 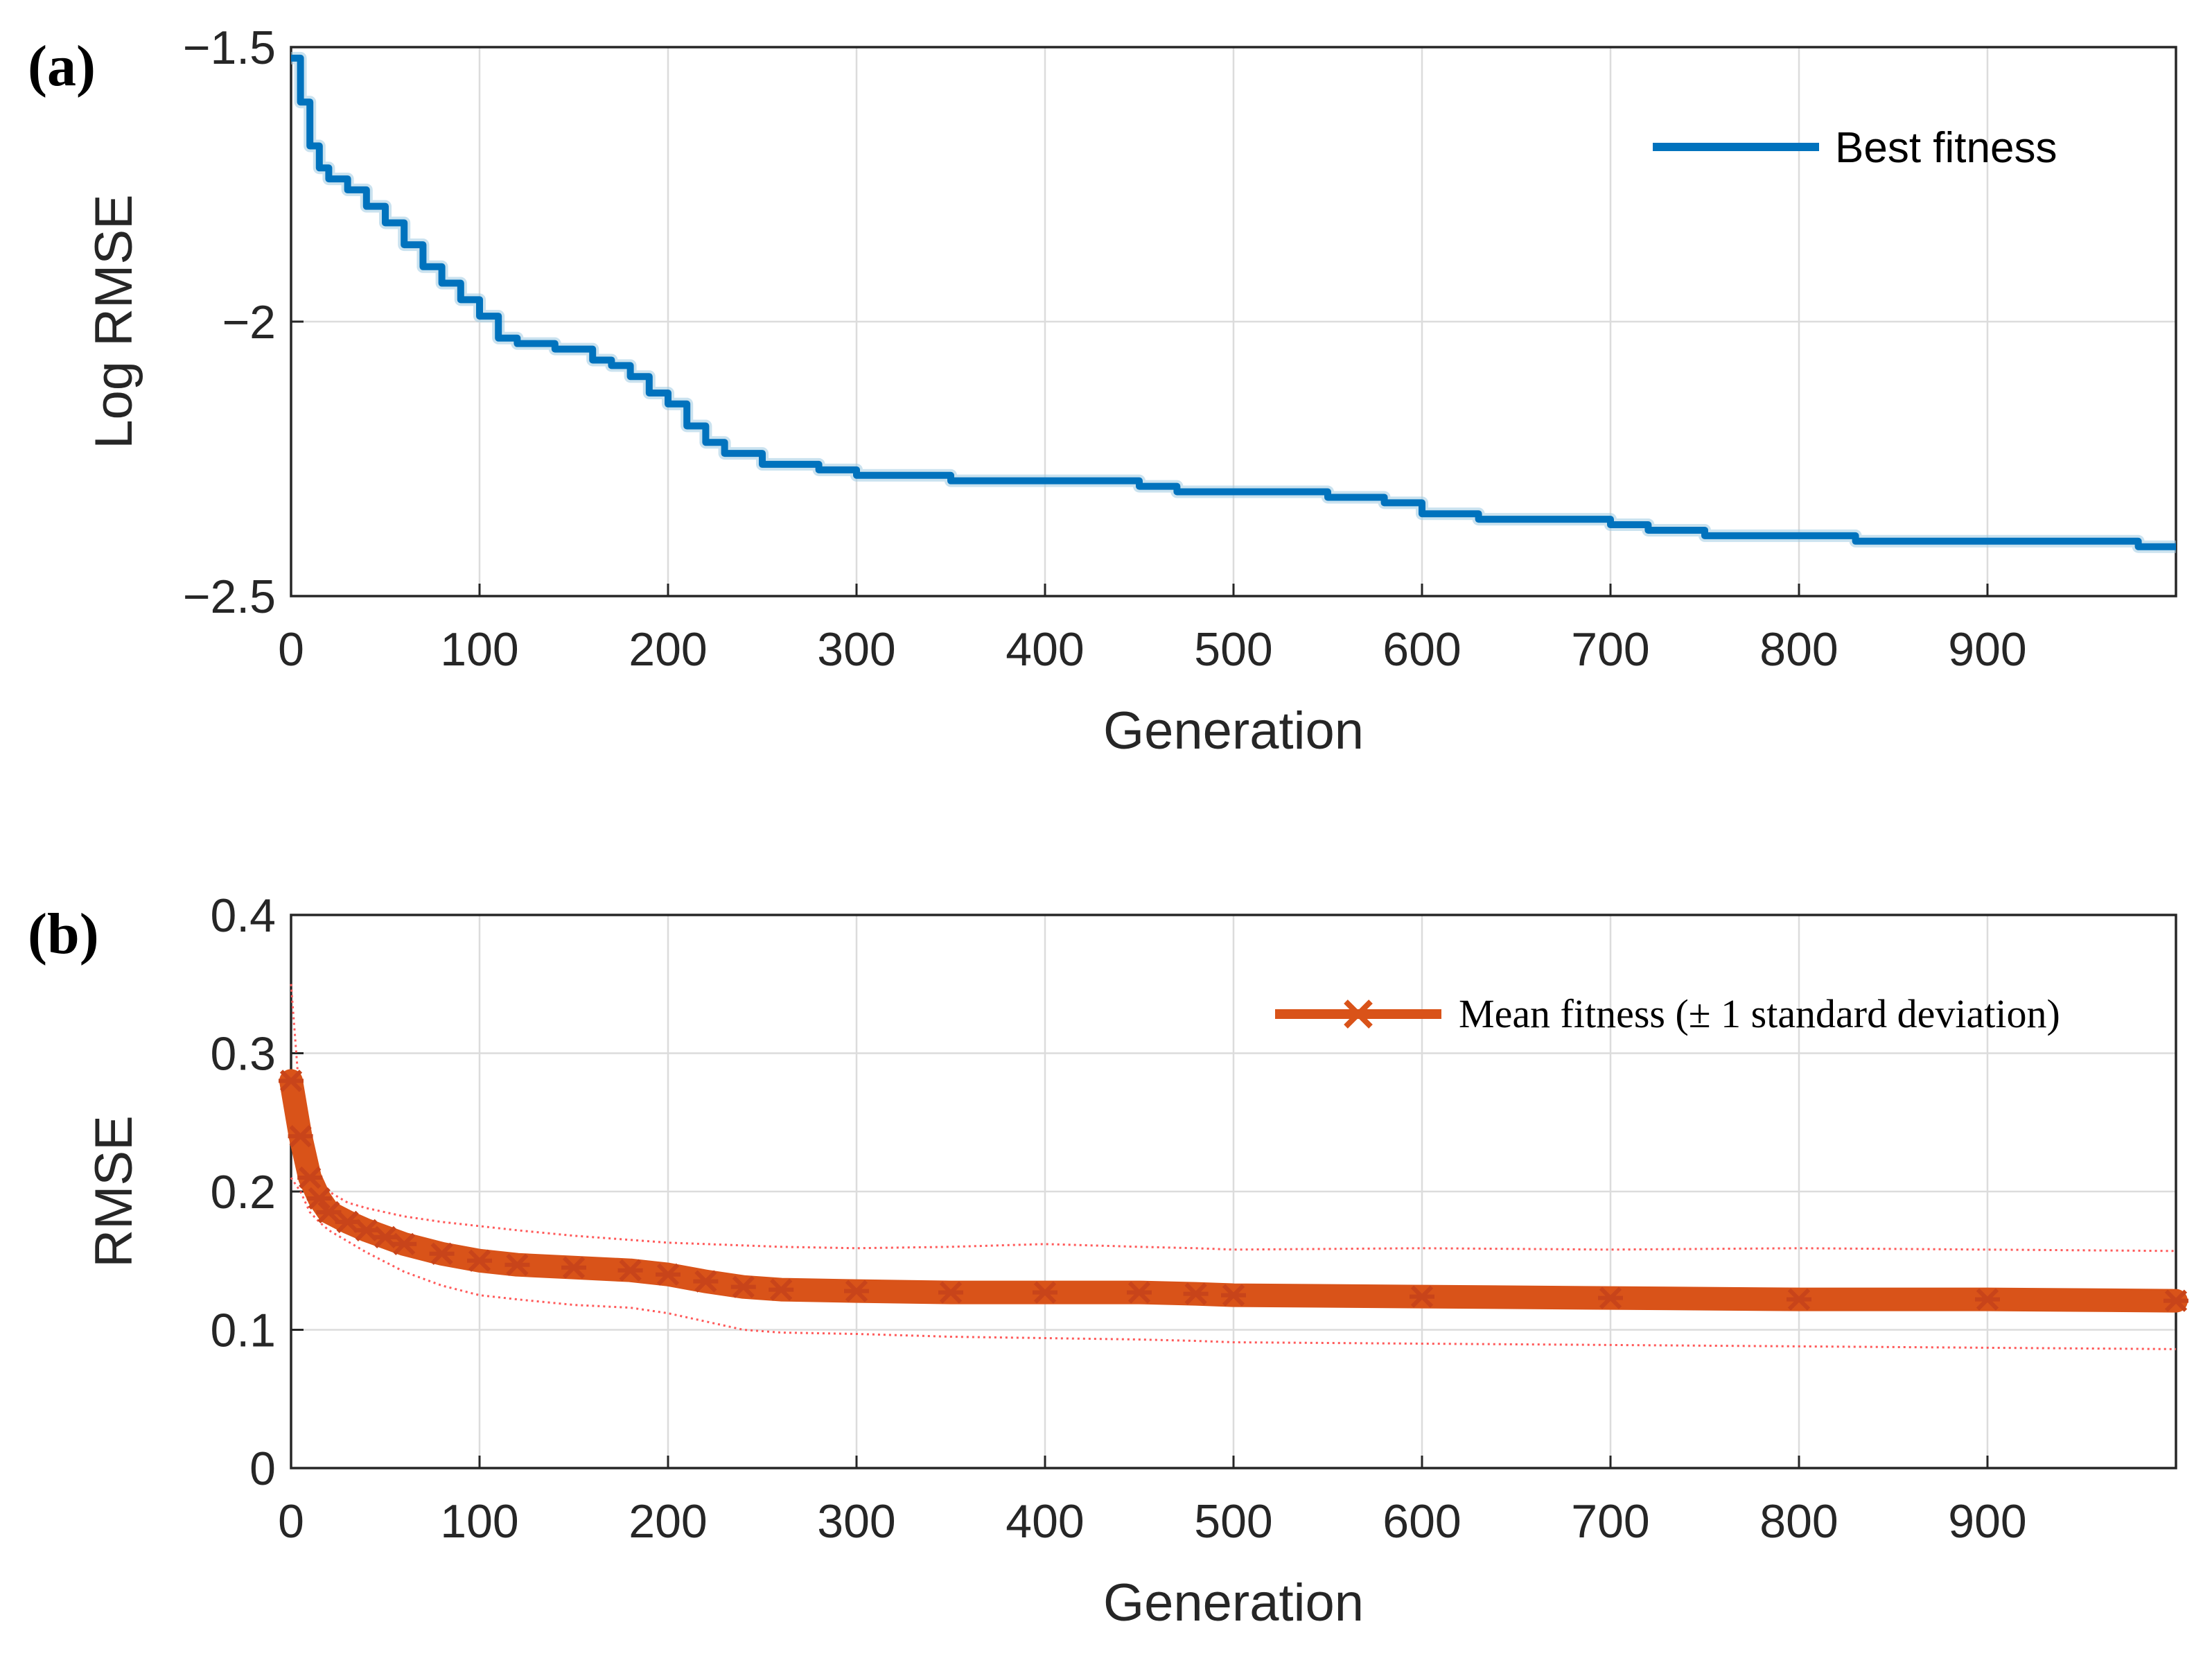 What do you see at coordinates (243, 1331) in the screenshot?
I see `y-tick-label: 0.1` at bounding box center [243, 1331].